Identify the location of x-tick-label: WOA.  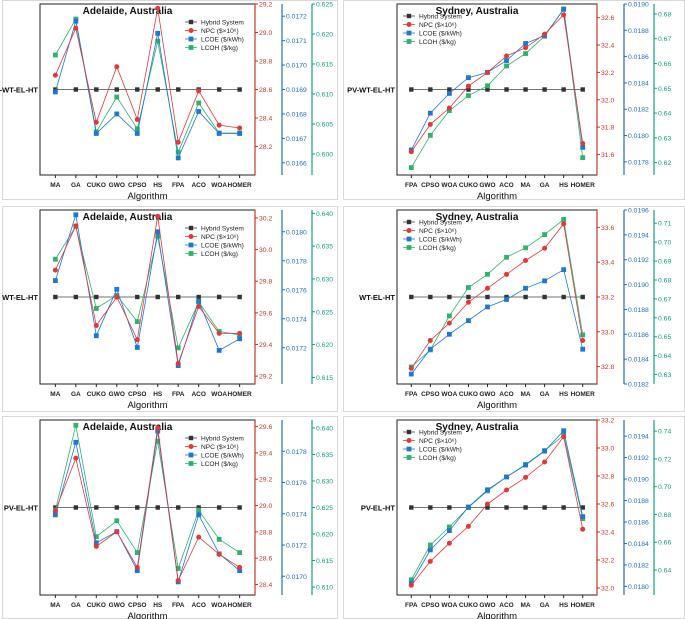
(219, 394).